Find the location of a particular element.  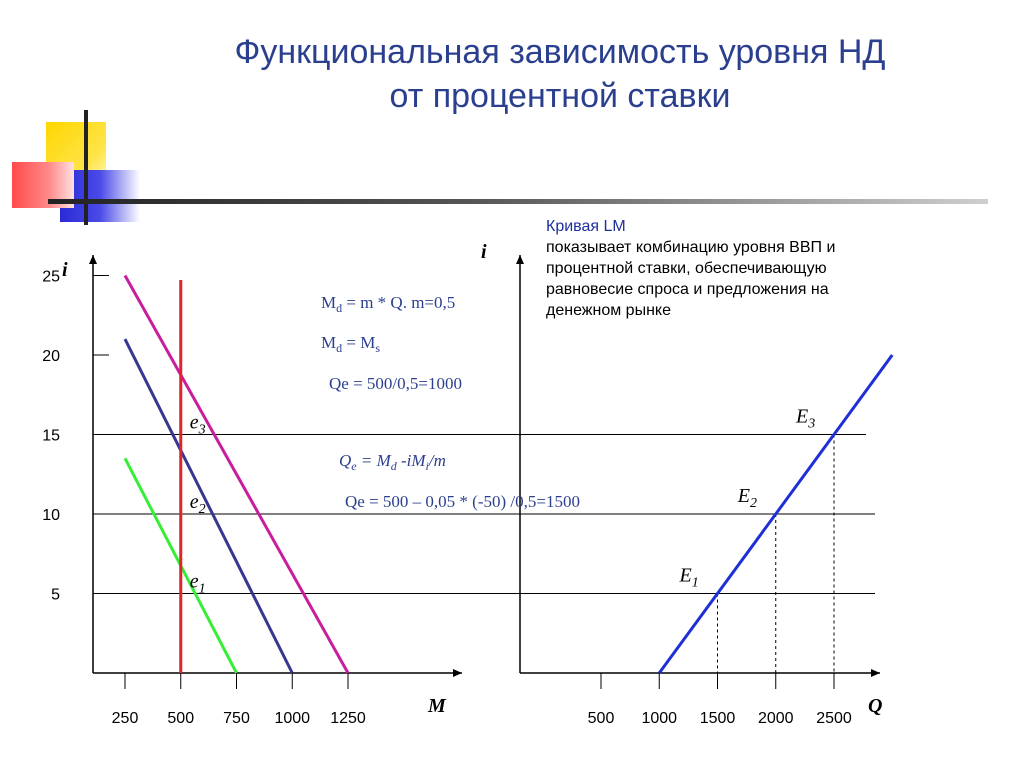

title-line-2: от процентной ставки is located at coordinates (560, 96).